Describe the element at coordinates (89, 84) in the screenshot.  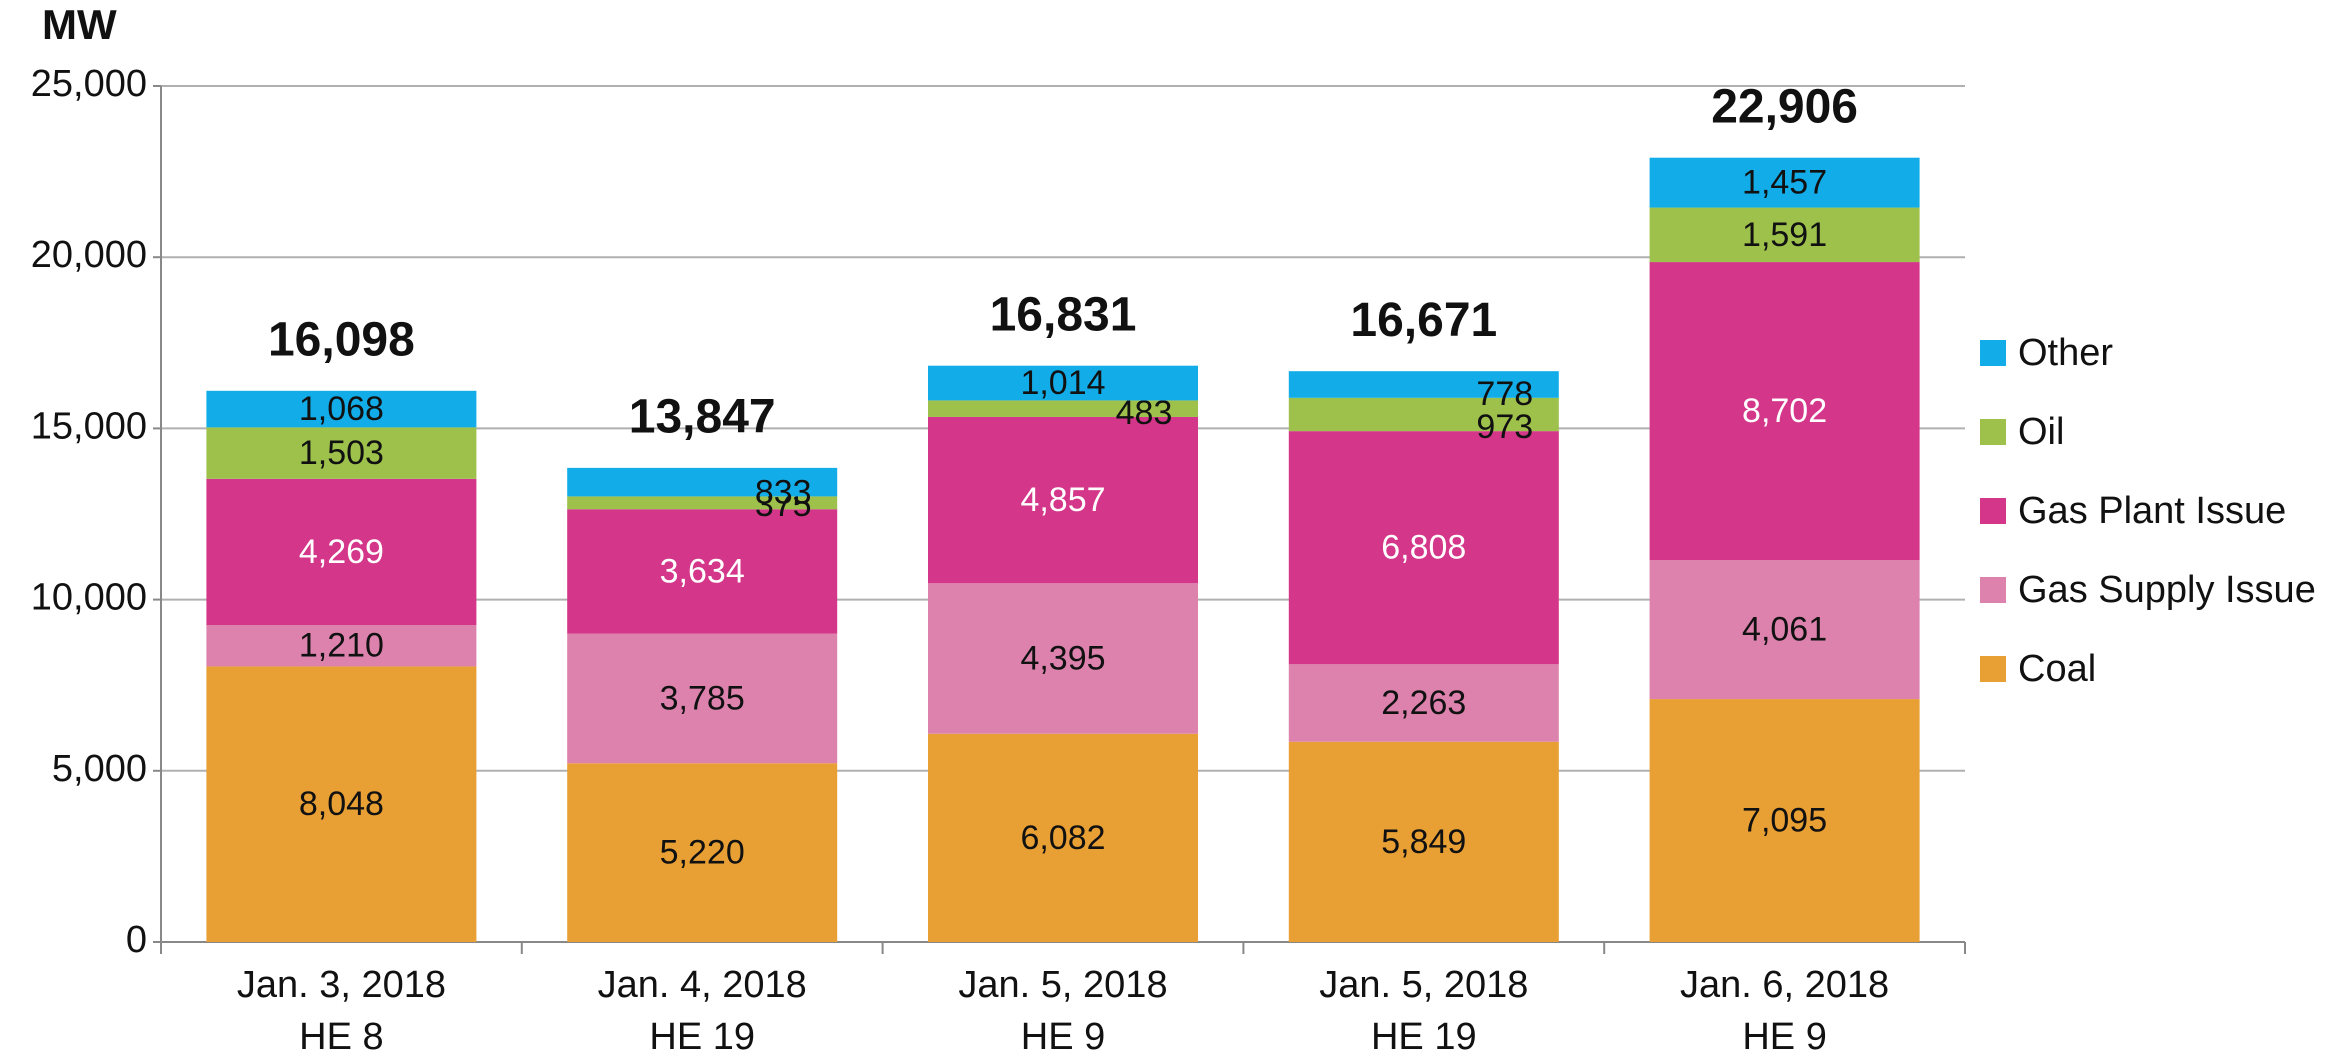
I see `y-tick-label: 25,000` at that location.